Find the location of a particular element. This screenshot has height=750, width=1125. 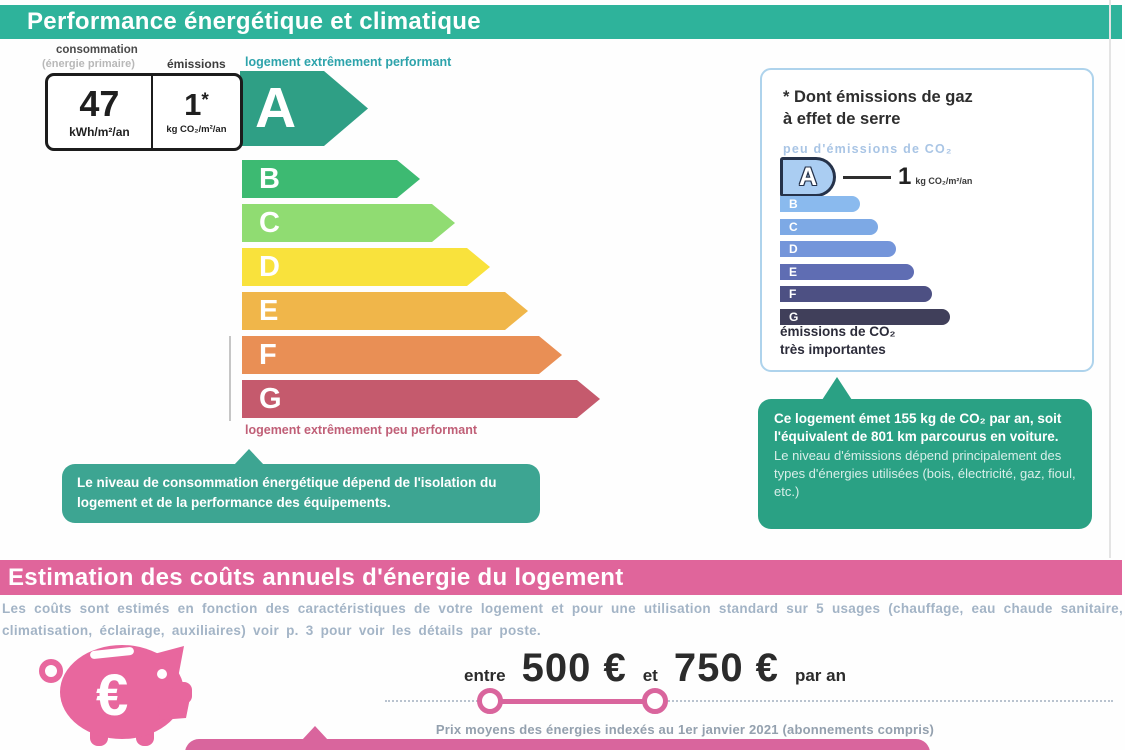

cost-suffix: par an is located at coordinates (820, 675).